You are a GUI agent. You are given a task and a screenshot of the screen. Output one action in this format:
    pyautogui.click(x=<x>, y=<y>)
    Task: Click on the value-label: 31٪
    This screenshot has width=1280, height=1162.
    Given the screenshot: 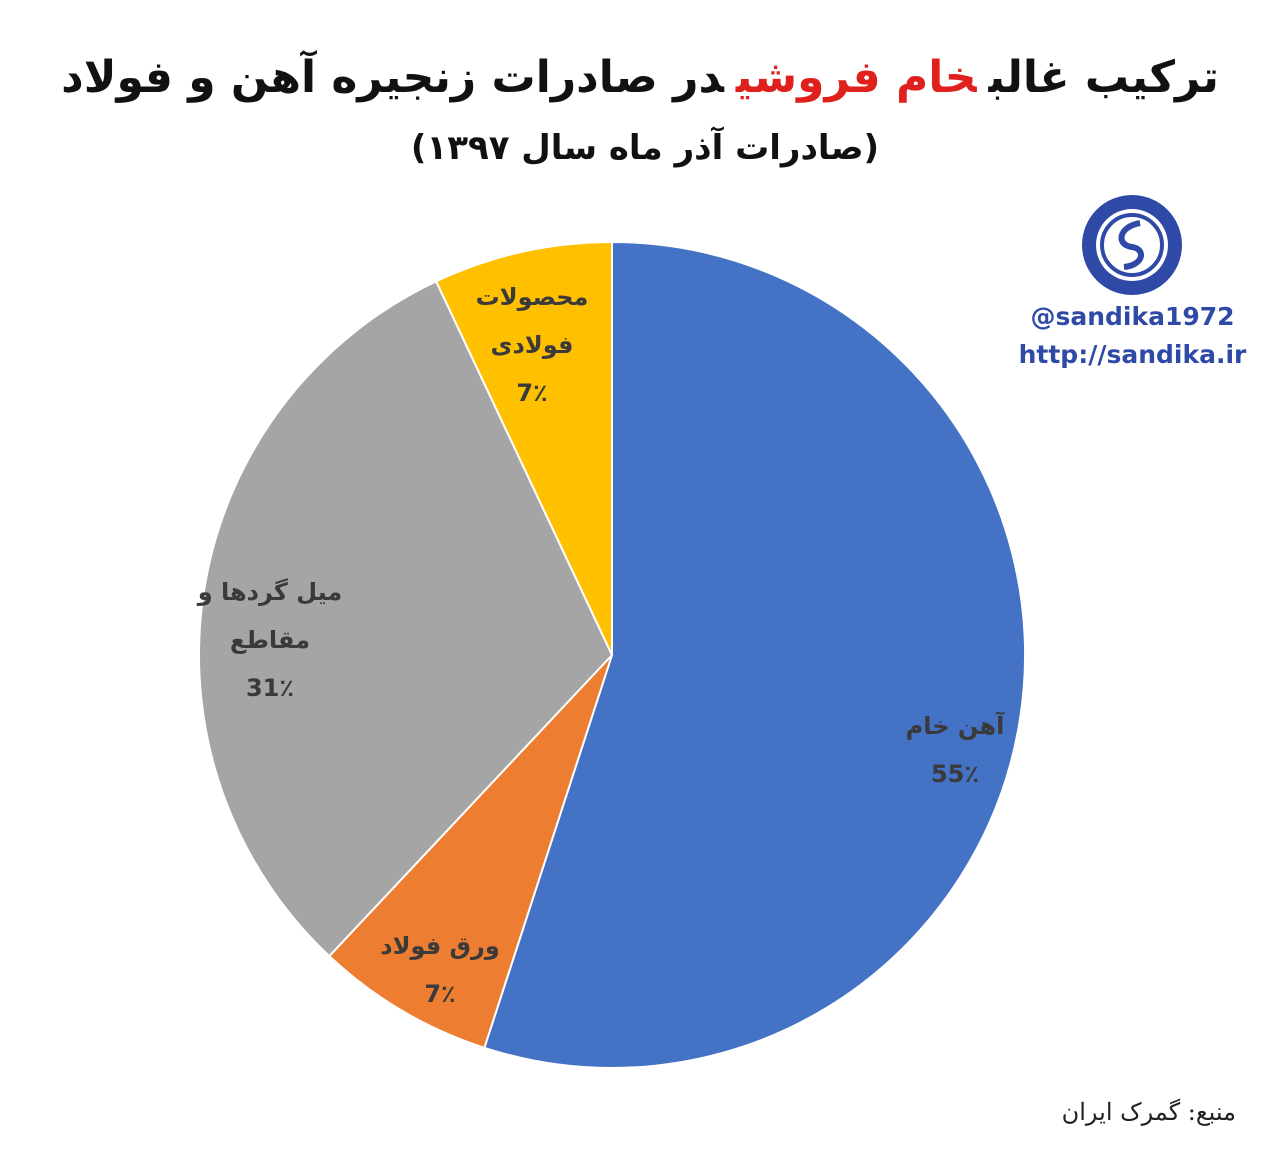 What is the action you would take?
    pyautogui.click(x=270, y=688)
    